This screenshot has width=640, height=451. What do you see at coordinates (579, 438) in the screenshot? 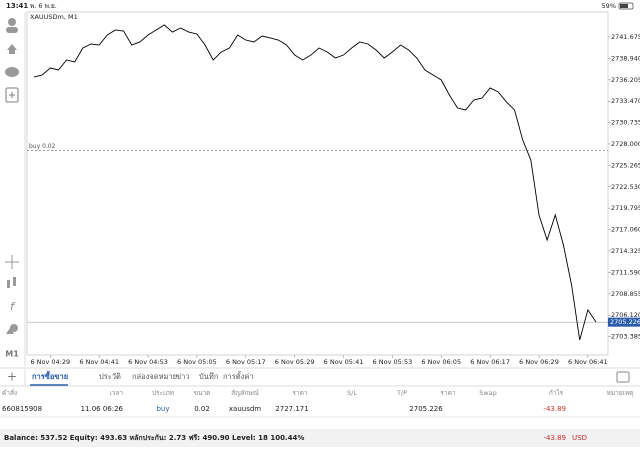
I see `footer-currency: USD` at bounding box center [579, 438].